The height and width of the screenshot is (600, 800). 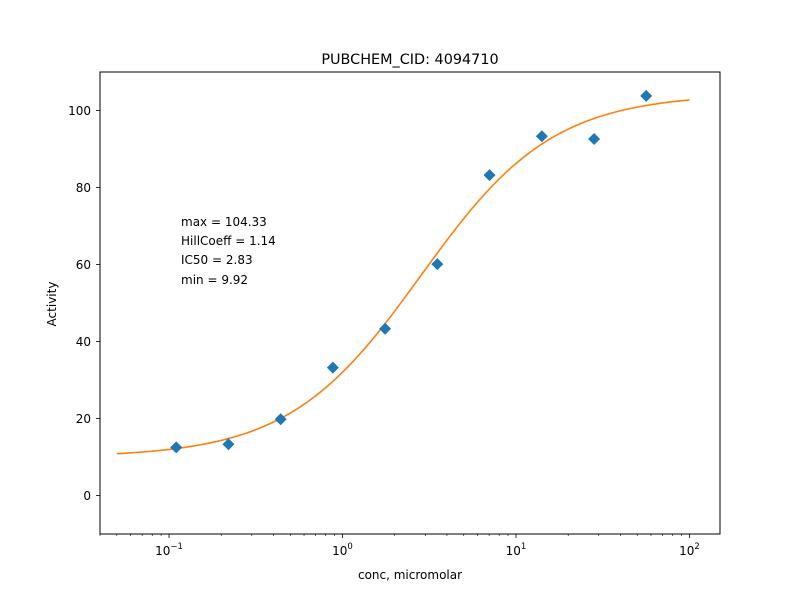 What do you see at coordinates (228, 241) in the screenshot?
I see `annotation-hill-coeff: HillCoeff = 1.14` at bounding box center [228, 241].